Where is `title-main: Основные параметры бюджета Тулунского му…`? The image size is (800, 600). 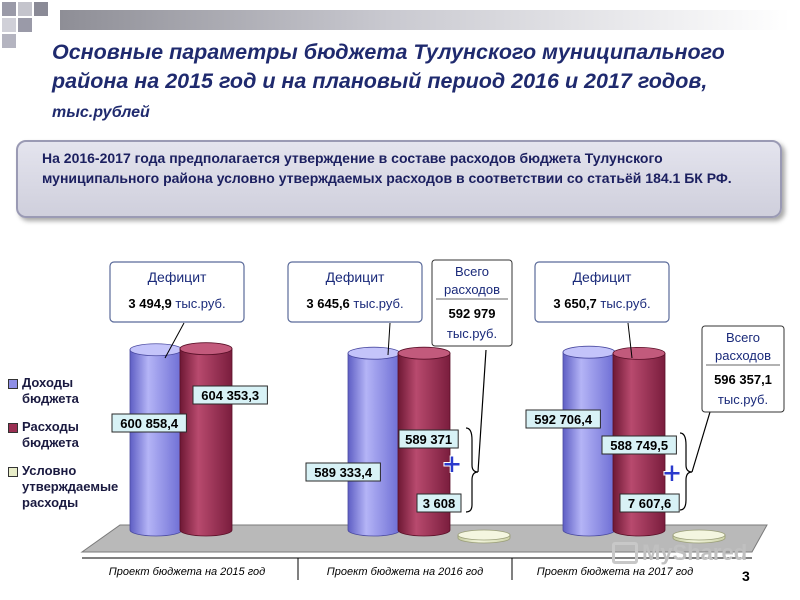
title-main: Основные параметры бюджета Тулунского му… is located at coordinates (388, 66).